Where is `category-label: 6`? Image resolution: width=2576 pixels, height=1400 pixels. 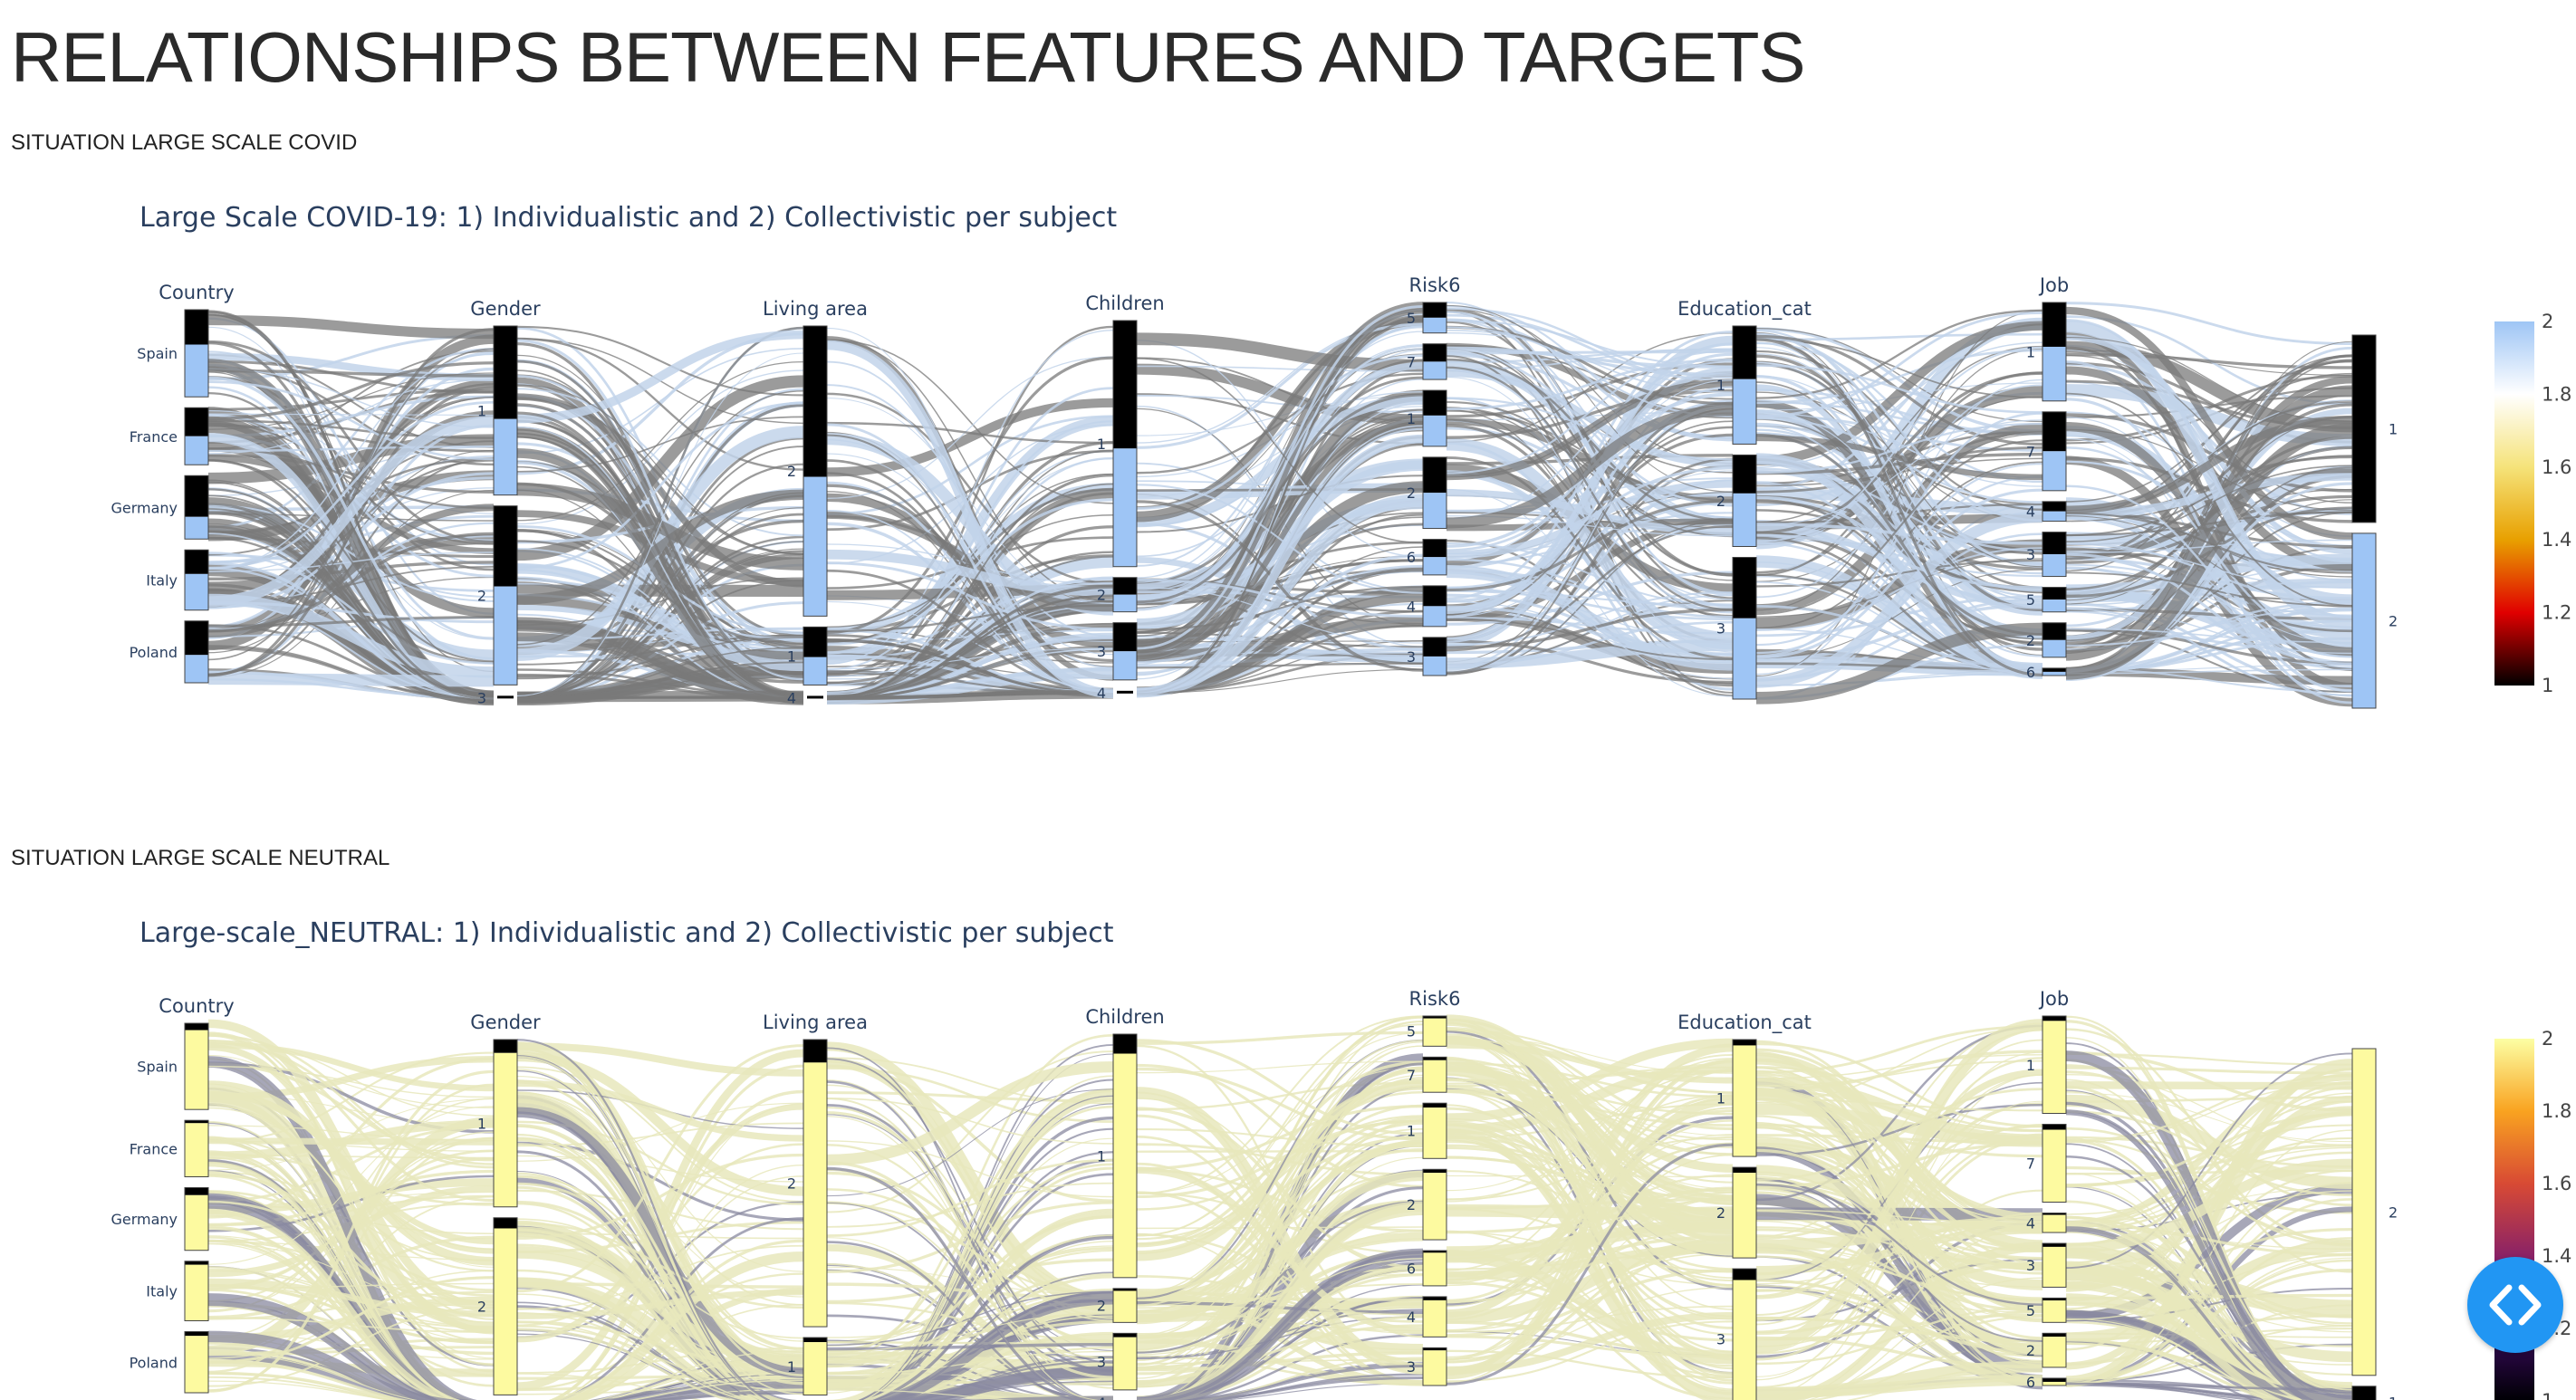 category-label: 6 is located at coordinates (1411, 1268).